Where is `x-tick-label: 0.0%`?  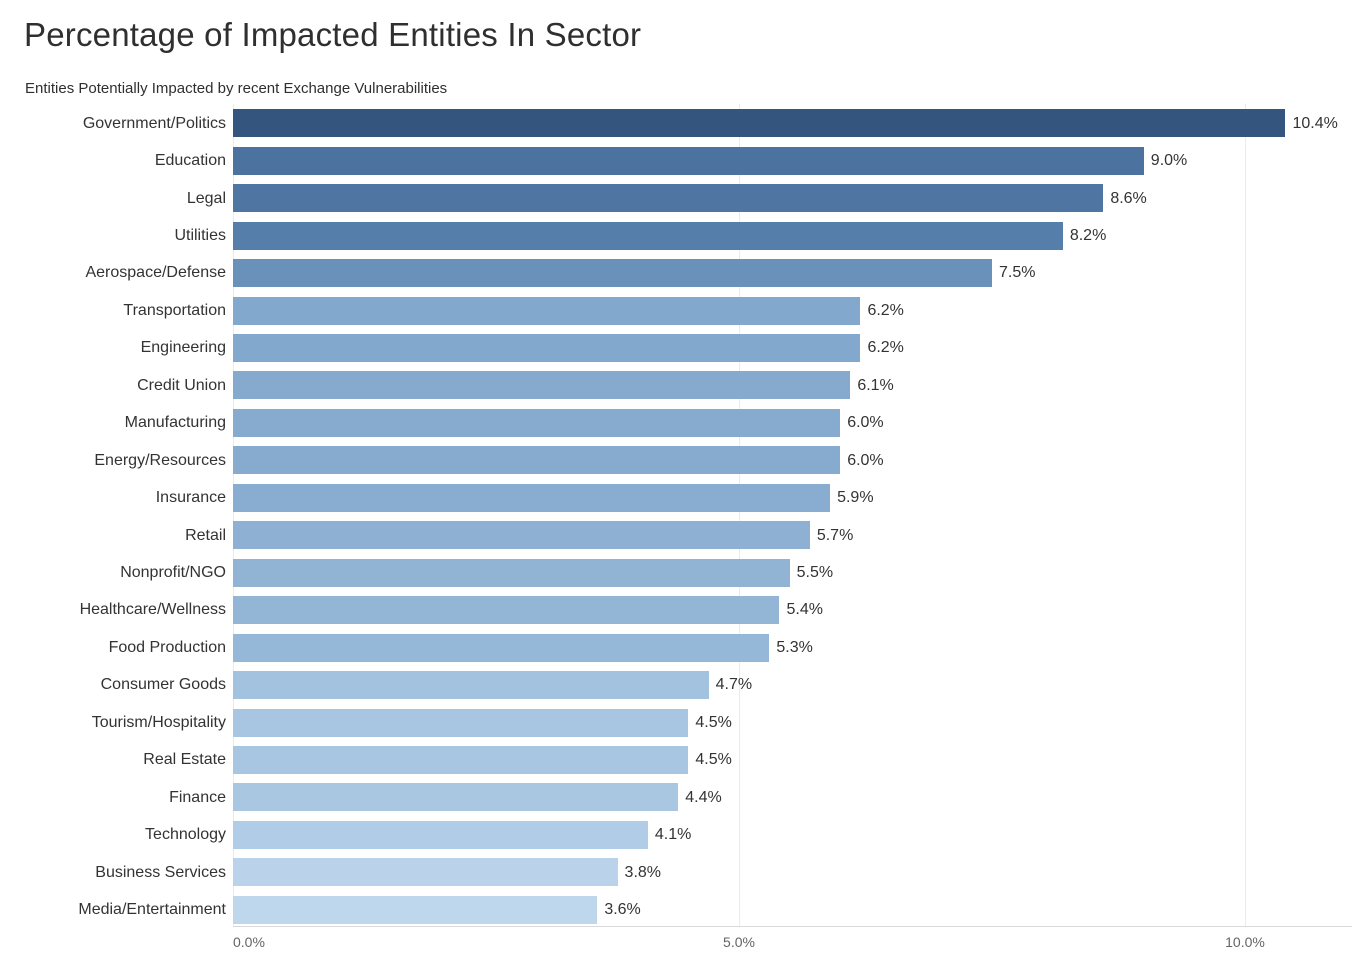
x-tick-label: 0.0% is located at coordinates (249, 942).